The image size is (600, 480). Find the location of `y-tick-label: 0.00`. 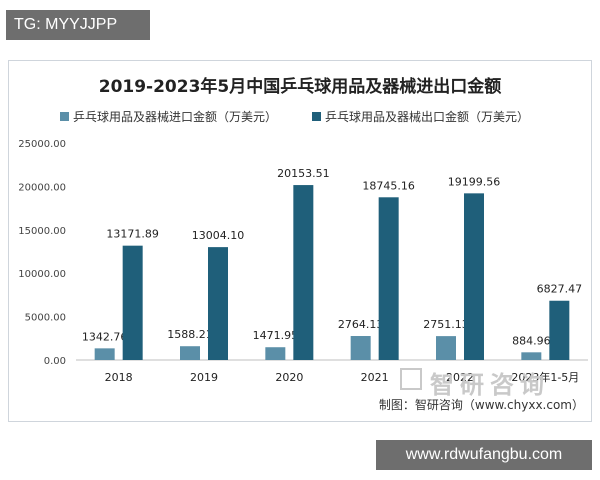

y-tick-label: 0.00 is located at coordinates (55, 361).